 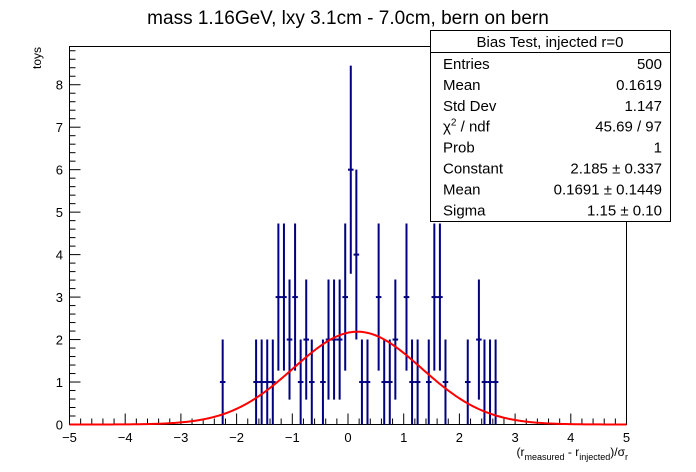 What do you see at coordinates (473, 169) in the screenshot?
I see `stats-row-label: Constant` at bounding box center [473, 169].